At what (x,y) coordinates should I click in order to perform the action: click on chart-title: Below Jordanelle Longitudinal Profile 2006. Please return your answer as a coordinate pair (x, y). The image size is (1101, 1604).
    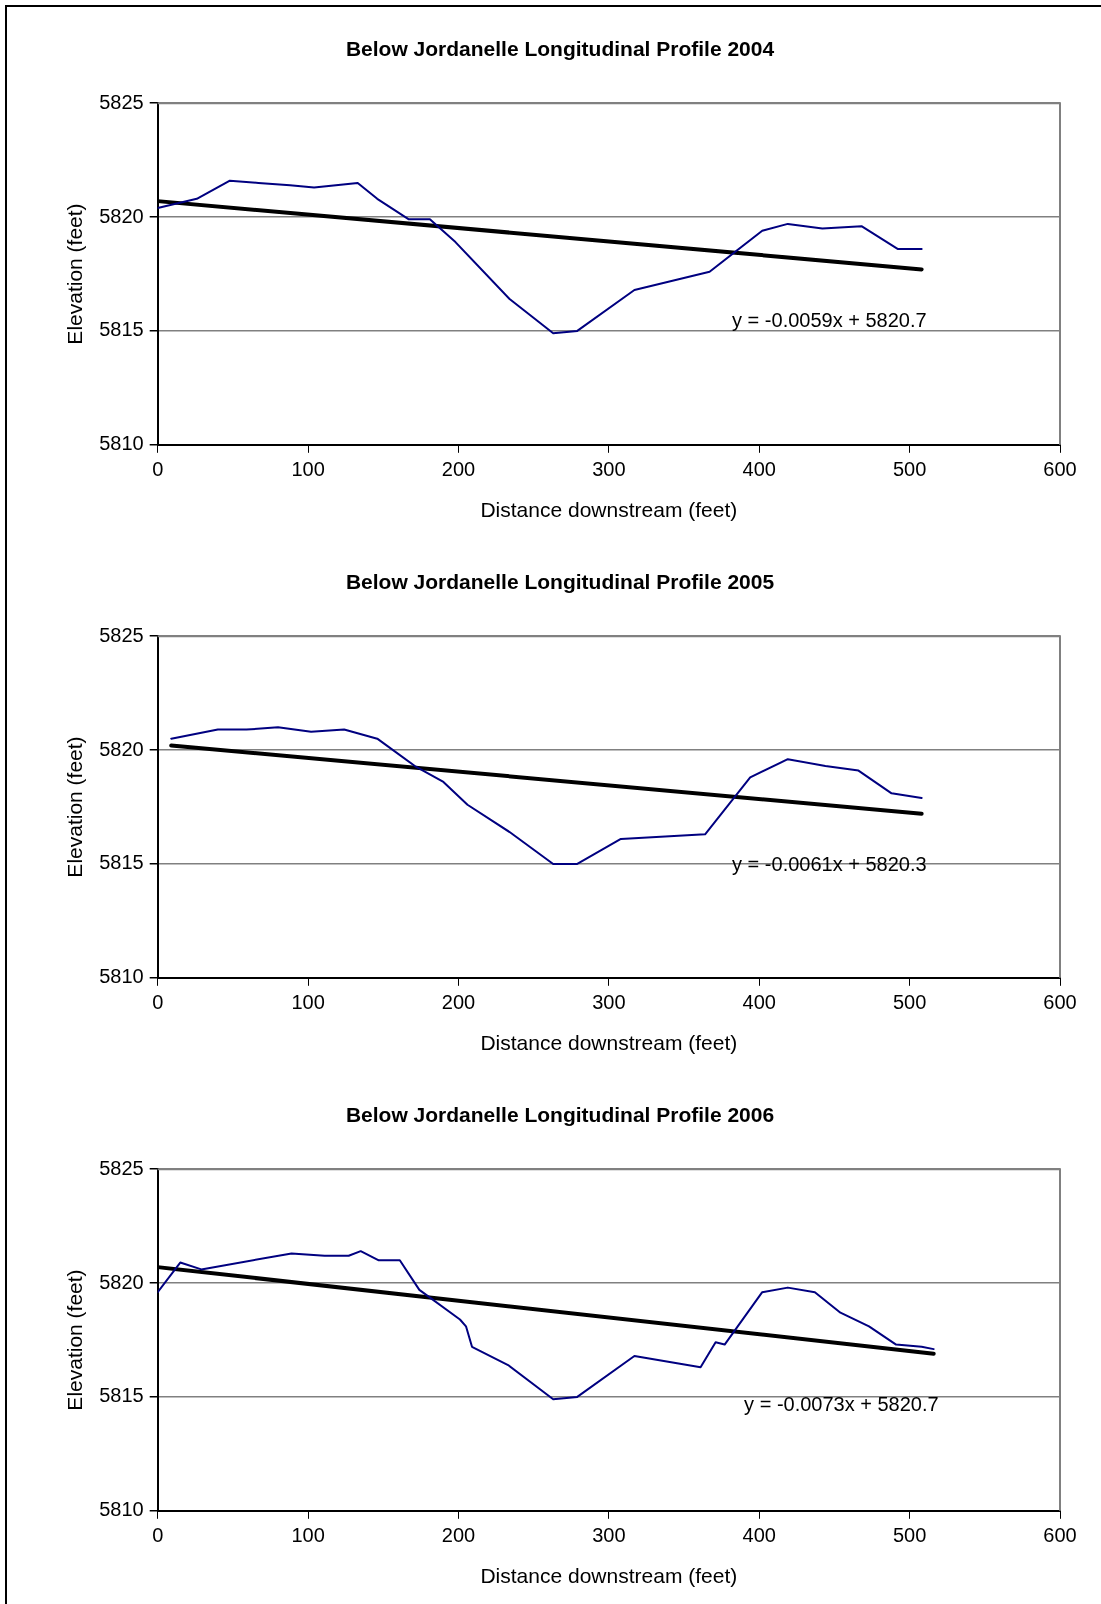
    Looking at the image, I should click on (560, 1115).